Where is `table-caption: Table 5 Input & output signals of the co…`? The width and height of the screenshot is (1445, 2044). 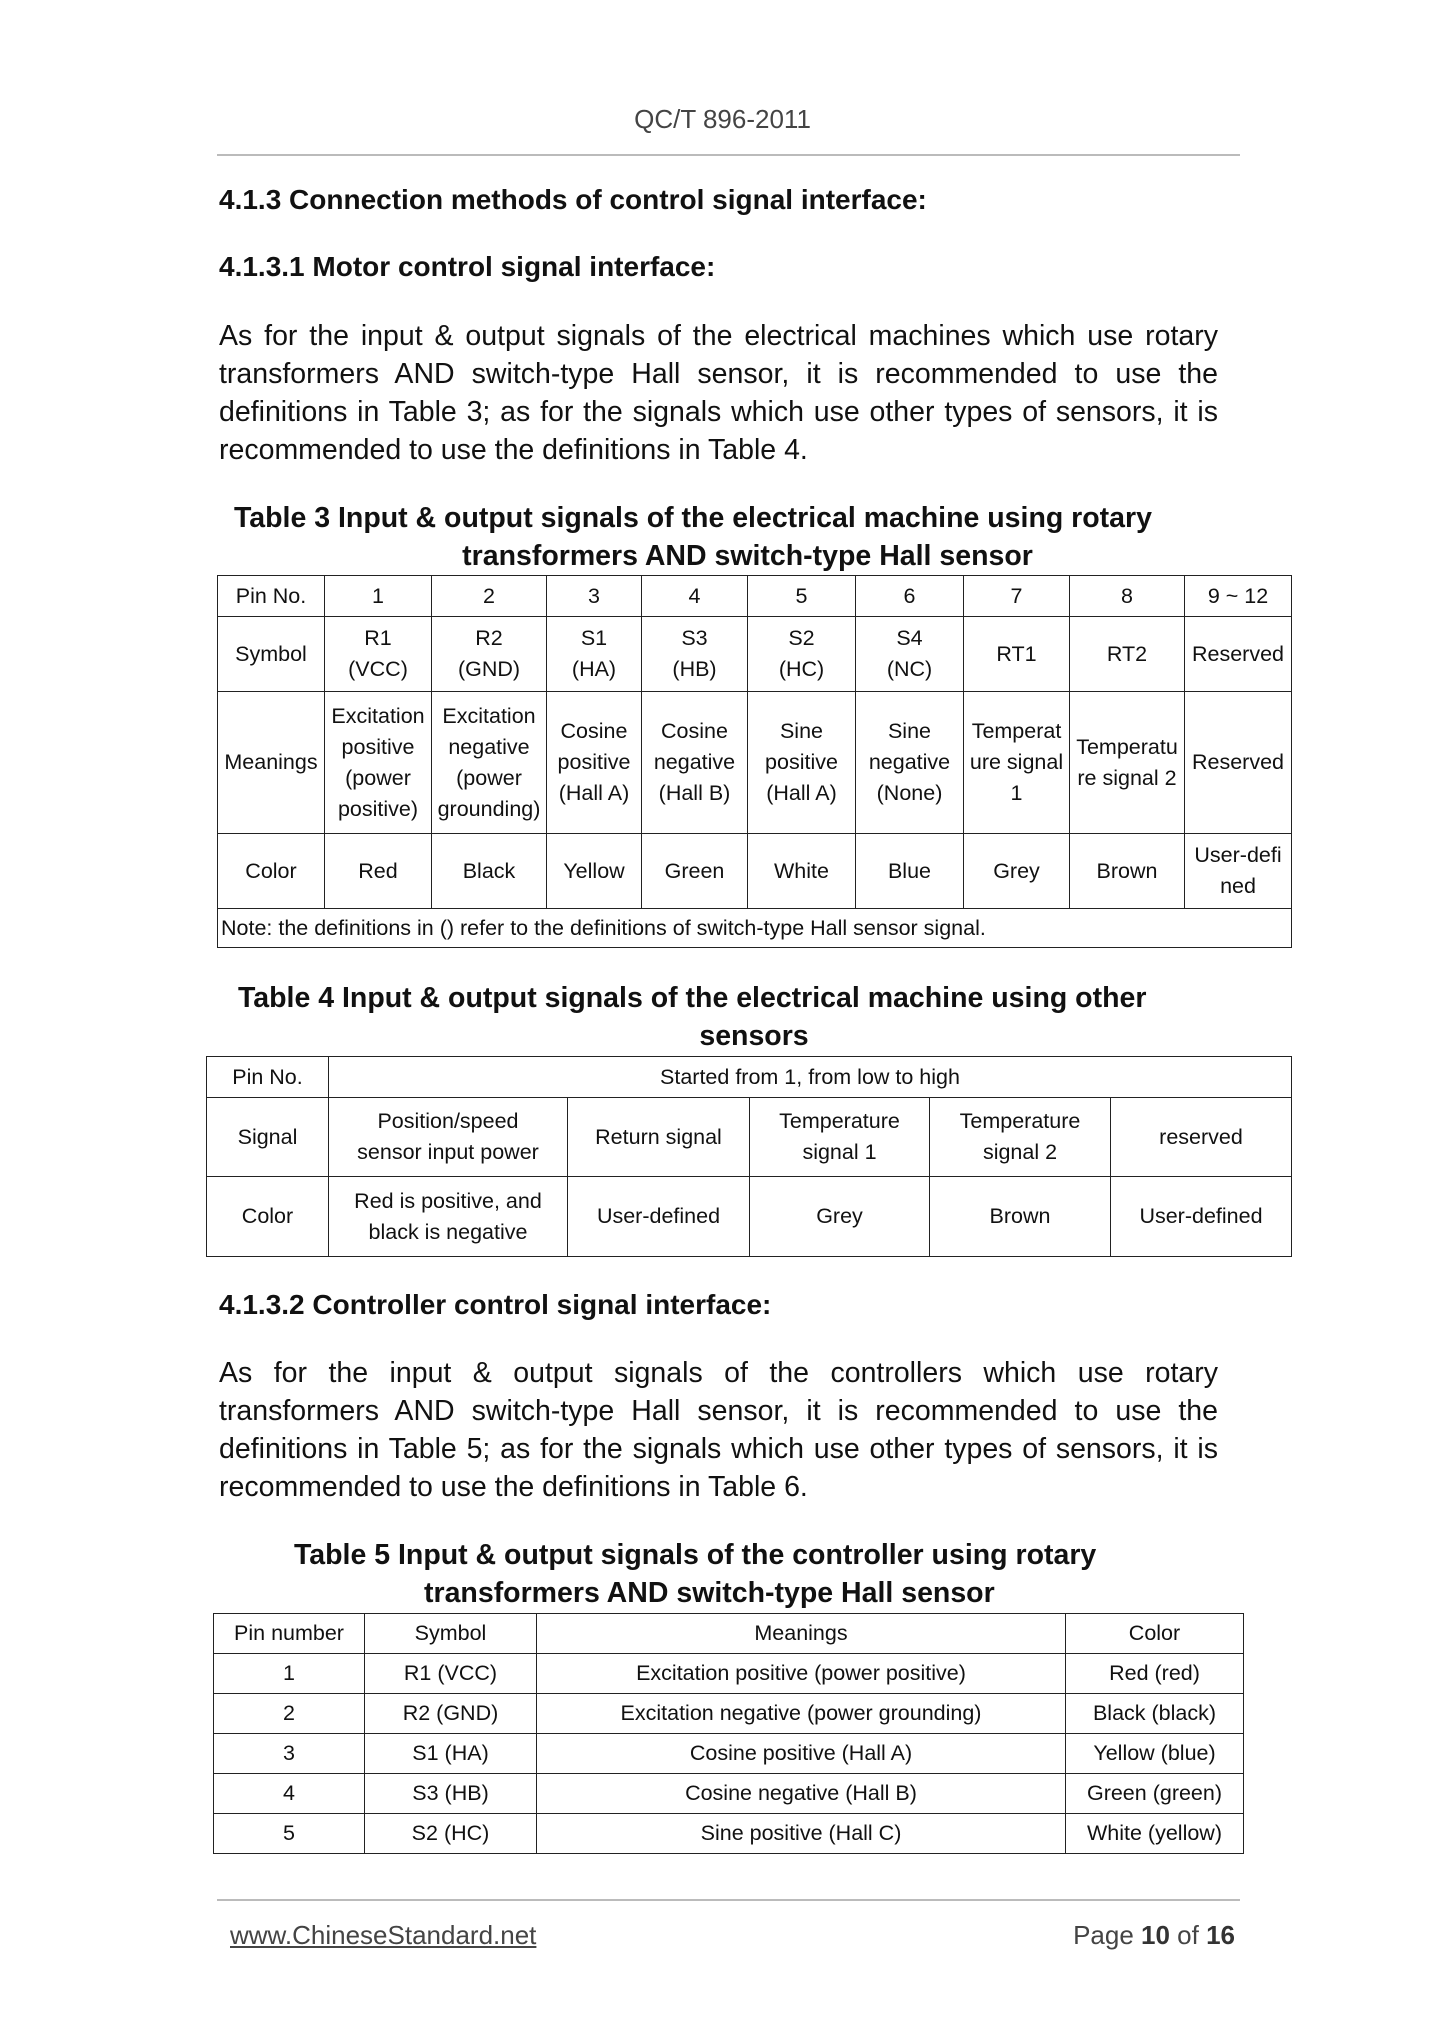 table-caption: Table 5 Input & output signals of the co… is located at coordinates (695, 1555).